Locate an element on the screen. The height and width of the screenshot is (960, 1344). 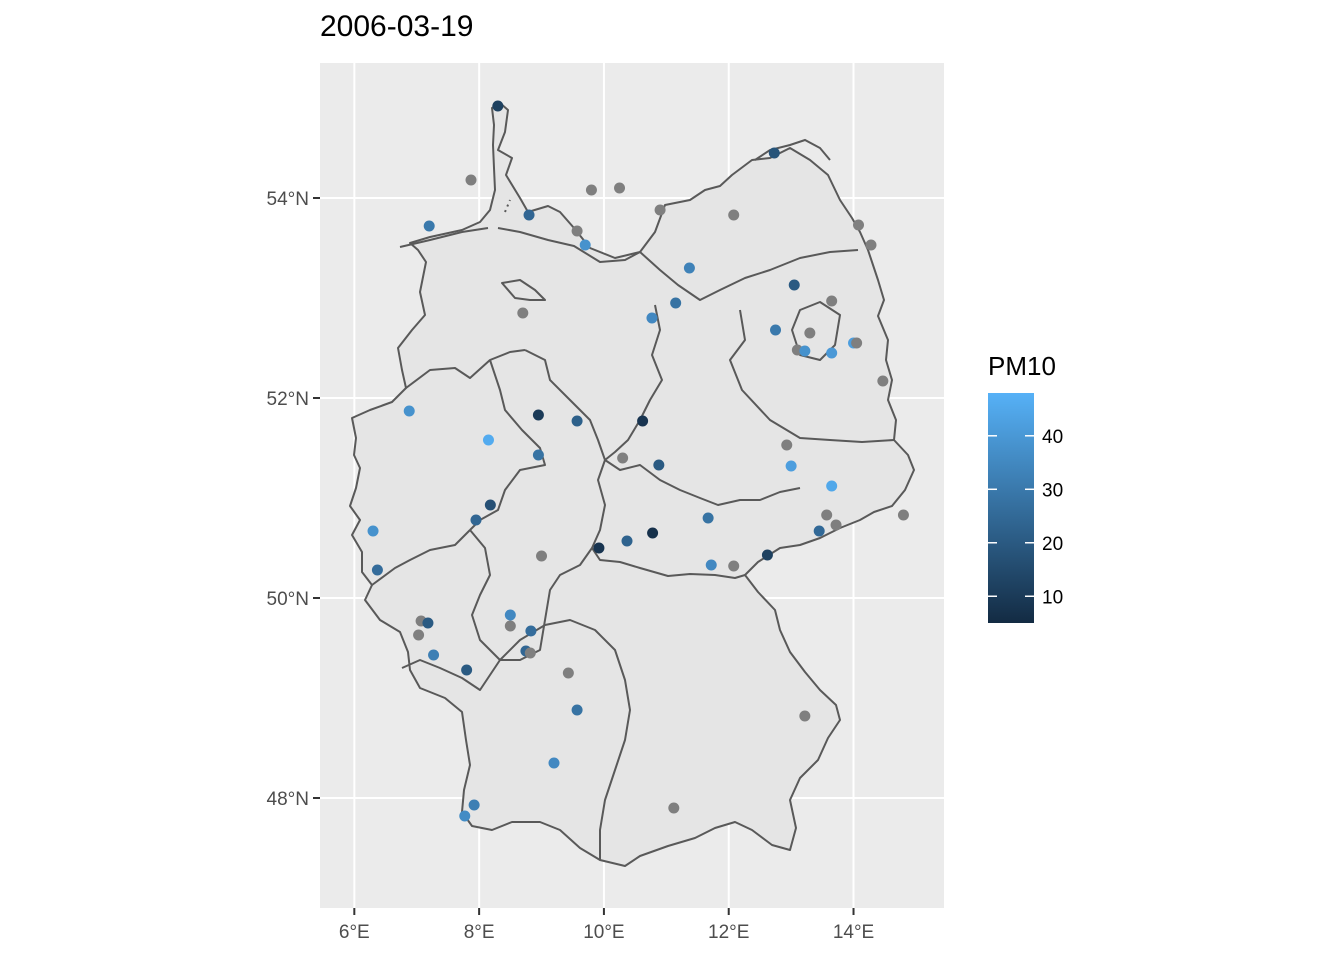
y-tick-label-1: 50°N is located at coordinates (288, 599).